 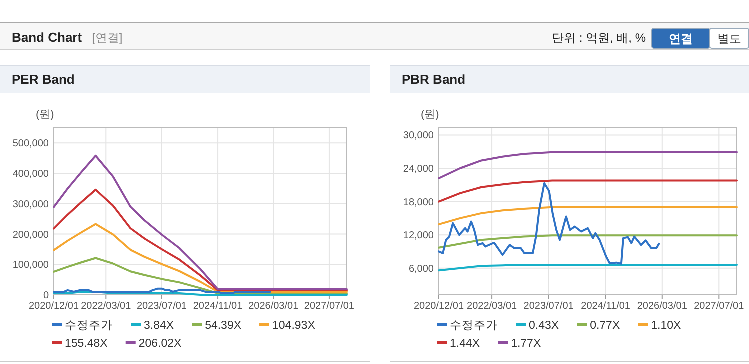 I want to click on y-tick-label: 200,000, so click(x=31, y=235).